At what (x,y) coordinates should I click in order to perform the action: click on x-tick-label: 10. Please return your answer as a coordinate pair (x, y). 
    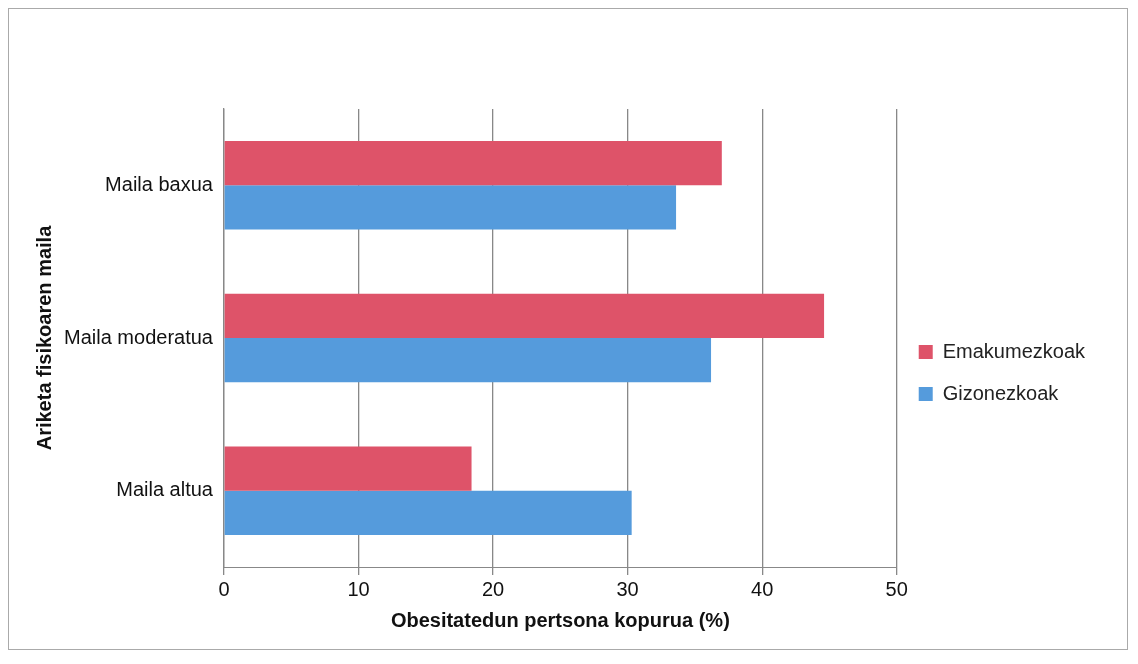
    Looking at the image, I should click on (358, 588).